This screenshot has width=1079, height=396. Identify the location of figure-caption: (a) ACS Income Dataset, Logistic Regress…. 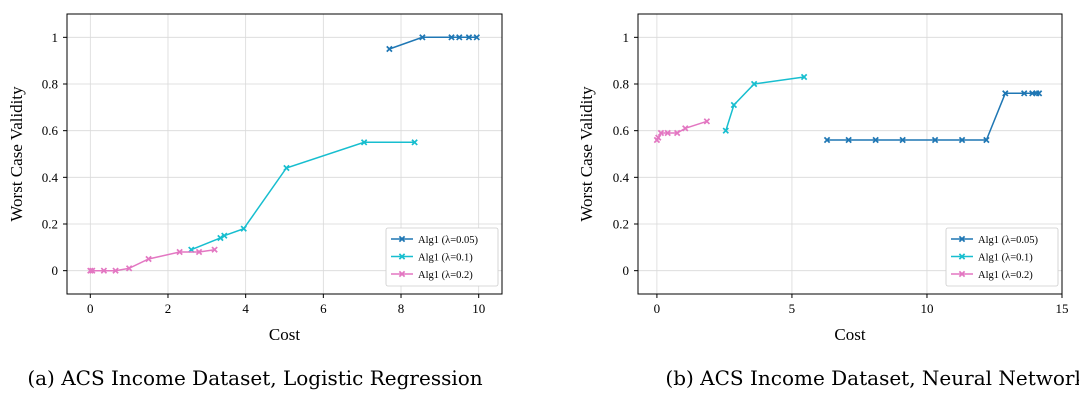
(254, 378).